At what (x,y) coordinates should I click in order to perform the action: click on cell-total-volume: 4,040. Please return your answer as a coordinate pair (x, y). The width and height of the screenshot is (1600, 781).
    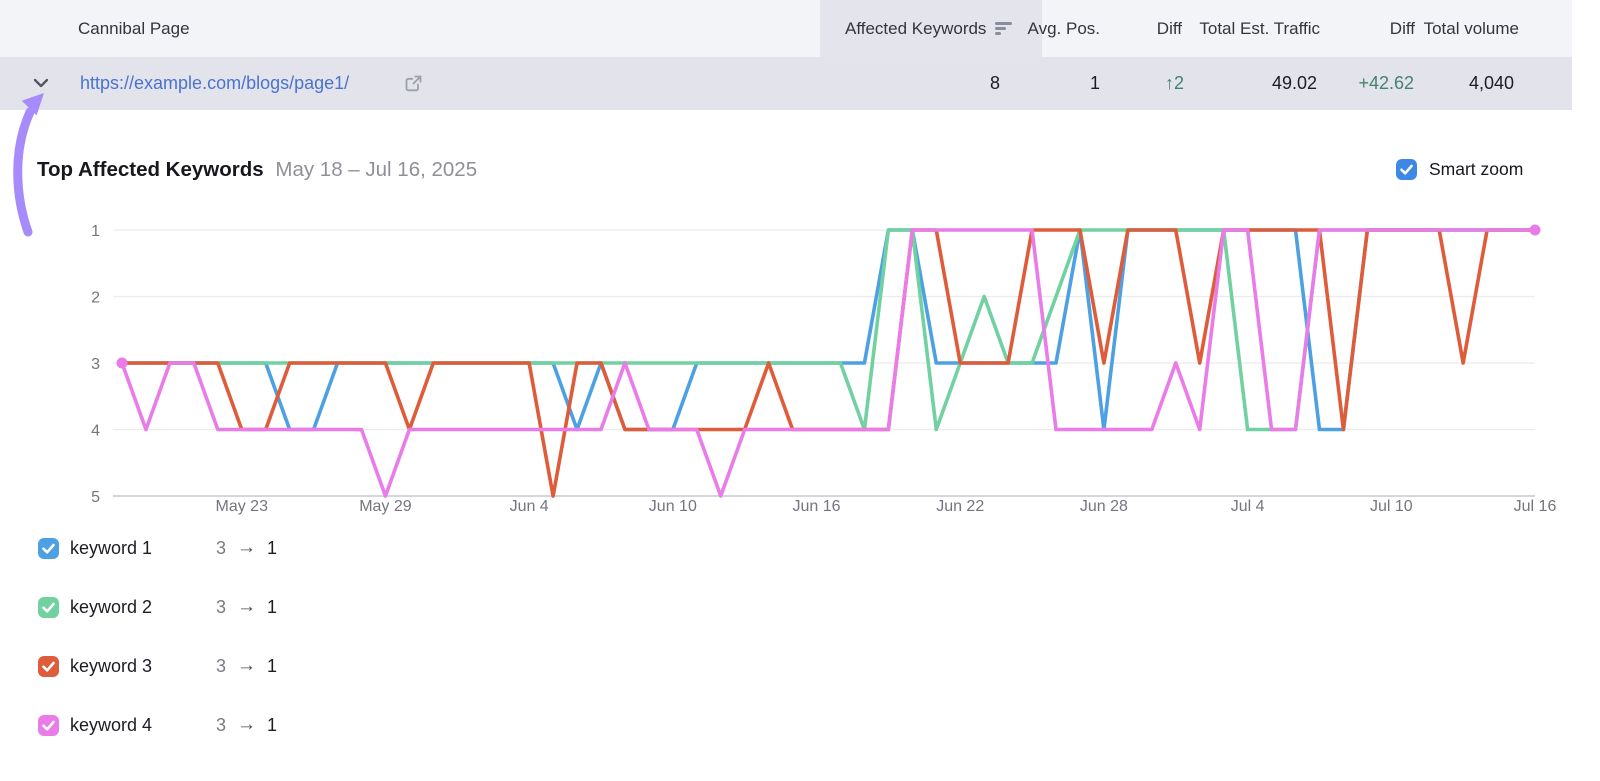
    Looking at the image, I should click on (1491, 83).